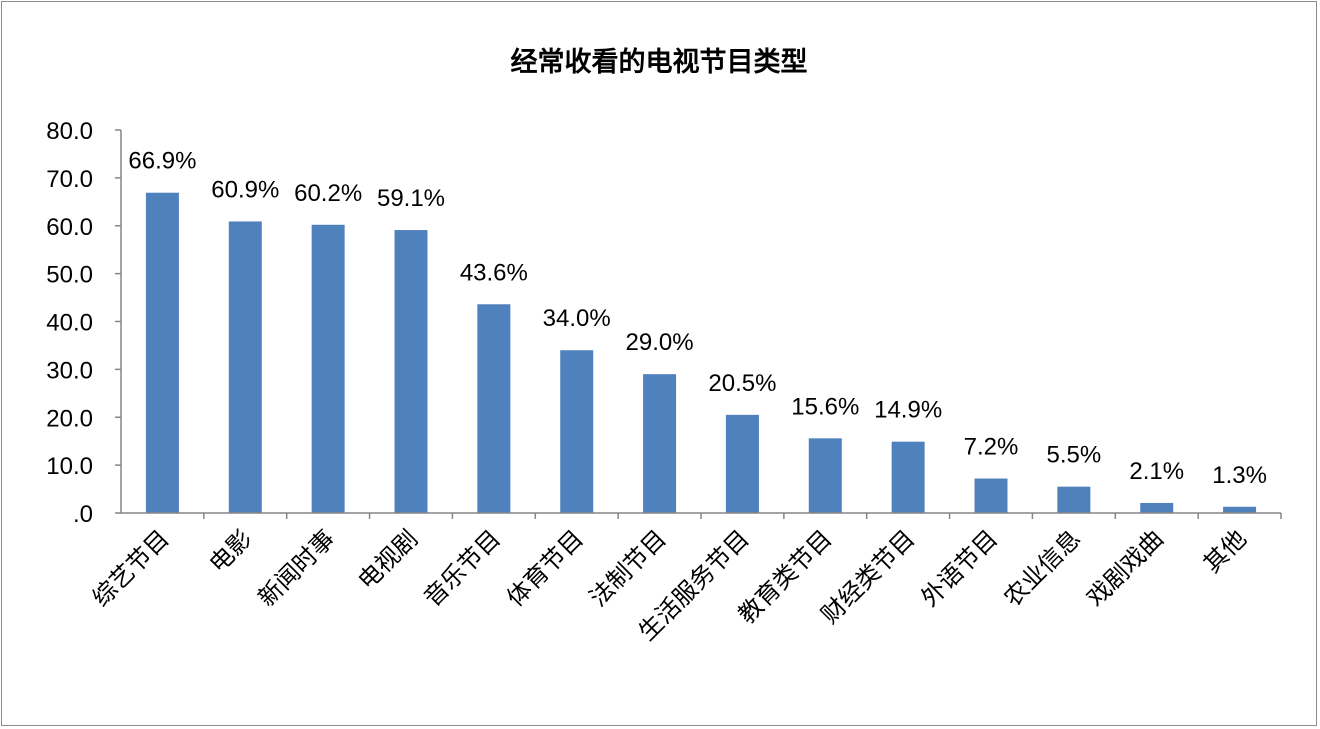 The height and width of the screenshot is (729, 1320). What do you see at coordinates (69, 418) in the screenshot?
I see `y-tick-label: 20.0` at bounding box center [69, 418].